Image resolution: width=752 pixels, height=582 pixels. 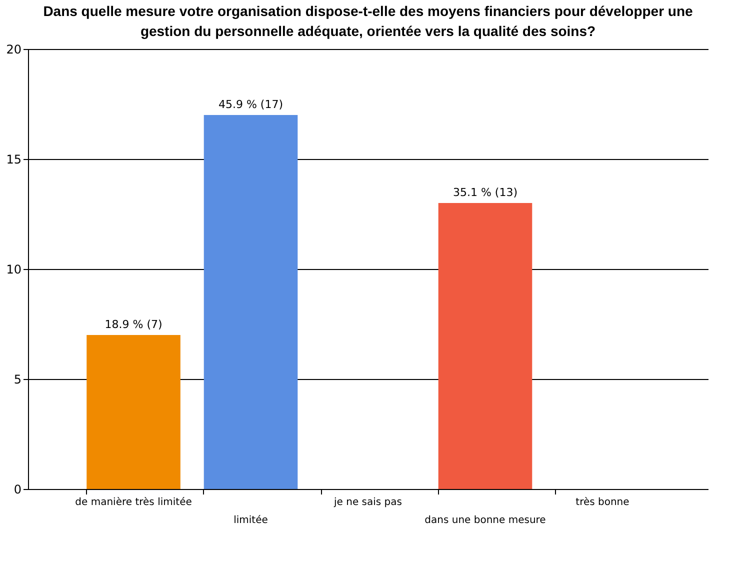 What do you see at coordinates (14, 159) in the screenshot?
I see `y-tick-label: 15` at bounding box center [14, 159].